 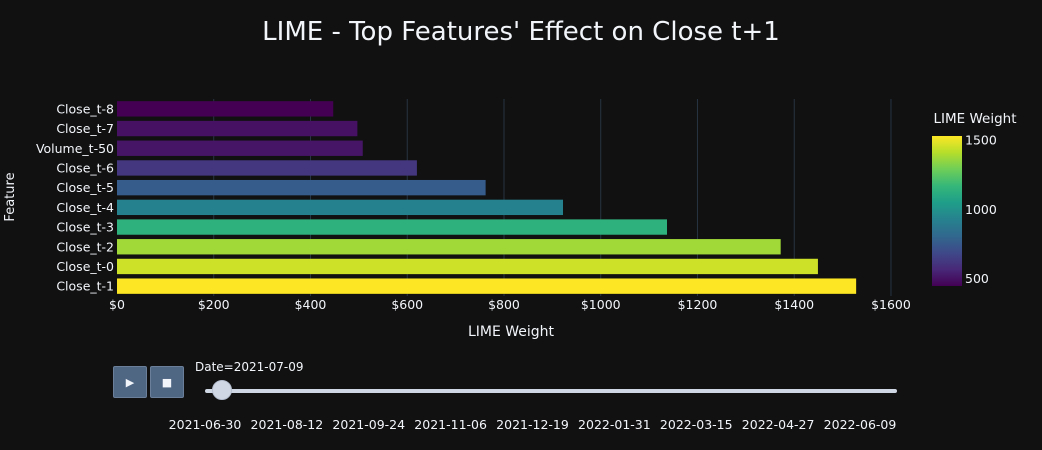 What do you see at coordinates (551, 391) in the screenshot?
I see `date-slider-track` at bounding box center [551, 391].